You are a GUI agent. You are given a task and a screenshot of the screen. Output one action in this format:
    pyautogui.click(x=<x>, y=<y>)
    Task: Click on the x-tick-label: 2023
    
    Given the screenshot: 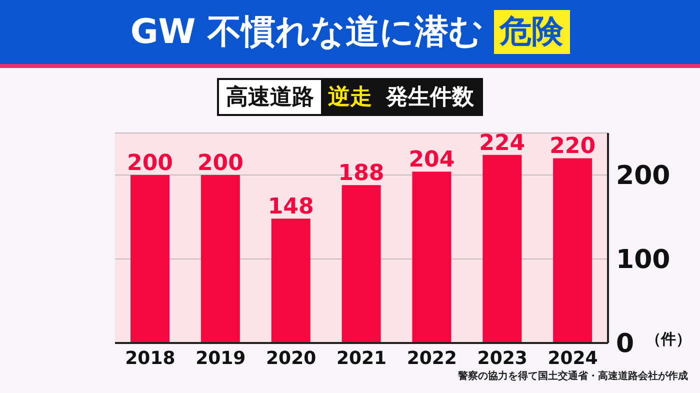 What is the action you would take?
    pyautogui.click(x=502, y=358)
    